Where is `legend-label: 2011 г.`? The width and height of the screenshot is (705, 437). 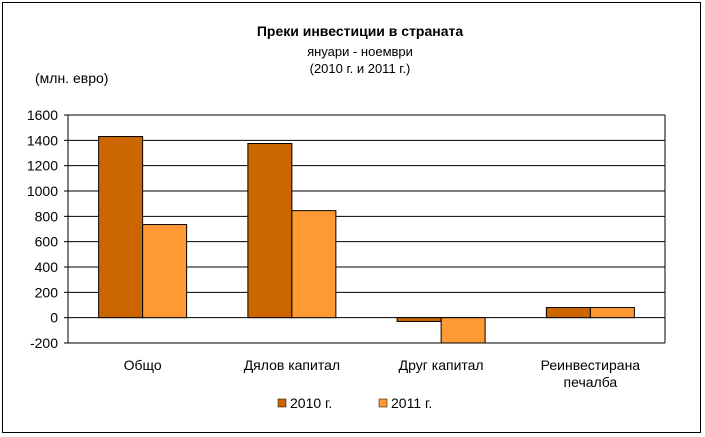
legend-label: 2011 г. is located at coordinates (411, 403).